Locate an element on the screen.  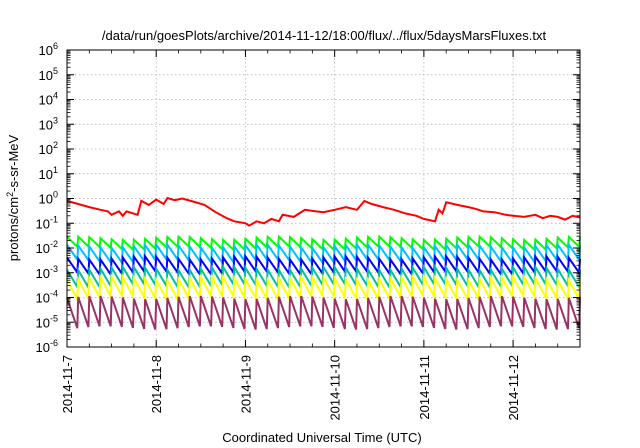
y-tick-label: 10⁴ is located at coordinates (48, 99).